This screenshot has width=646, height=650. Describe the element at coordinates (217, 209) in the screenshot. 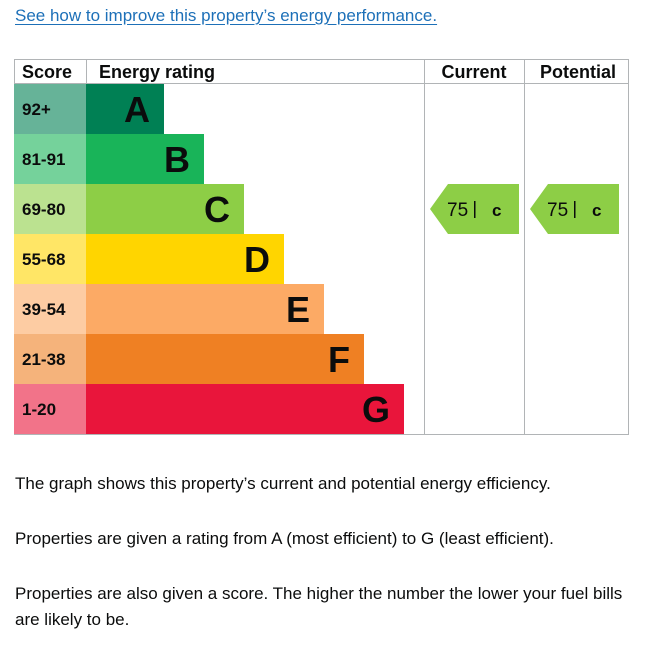

I see `band-letter: C` at that location.